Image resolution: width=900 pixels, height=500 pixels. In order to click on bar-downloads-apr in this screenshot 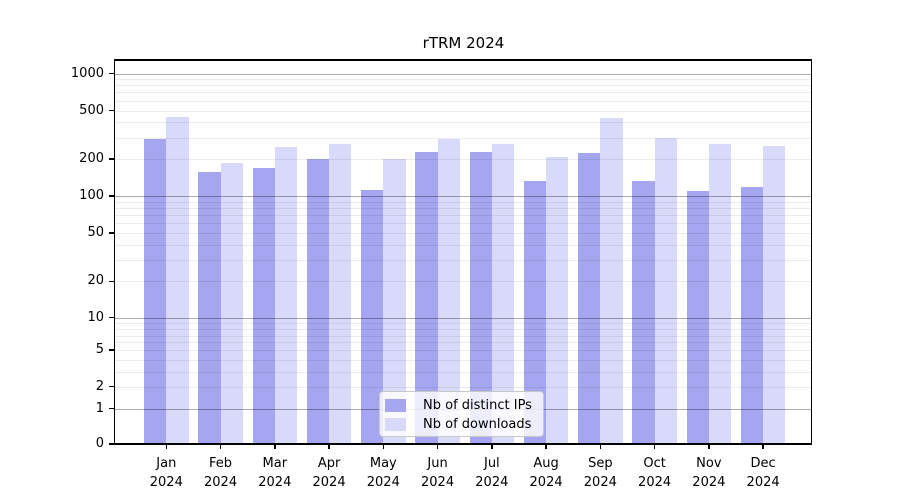, I will do `click(340, 294)`.